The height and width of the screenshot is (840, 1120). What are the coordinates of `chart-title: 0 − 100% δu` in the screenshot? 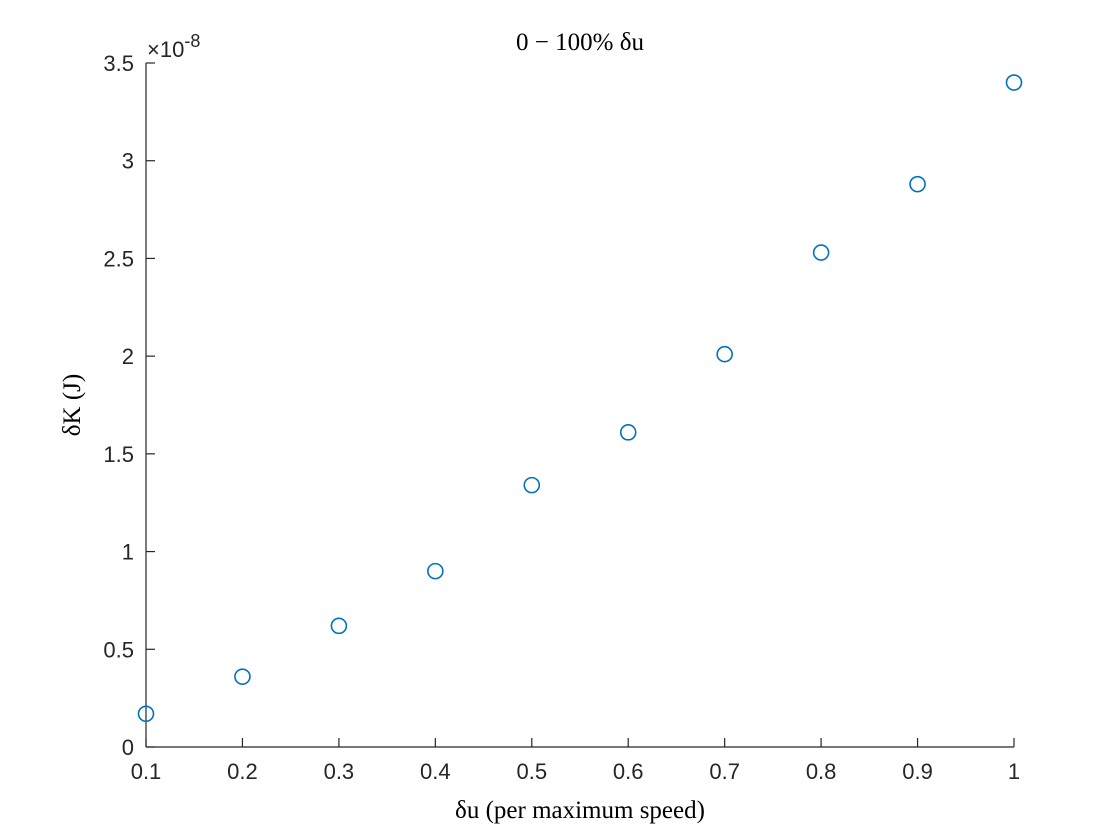 It's located at (580, 42).